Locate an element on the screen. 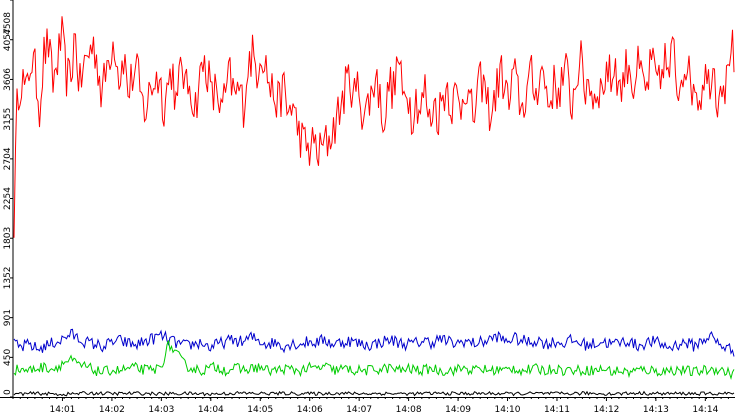  y-tick-label: 3155 is located at coordinates (8, 119).